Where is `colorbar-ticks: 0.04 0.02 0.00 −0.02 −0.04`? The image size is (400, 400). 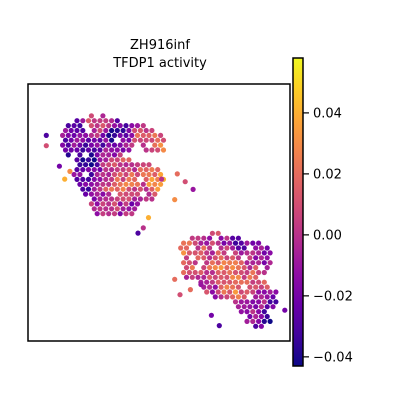 colorbar-ticks: 0.04 0.02 0.00 −0.02 −0.04 is located at coordinates (328, 235).